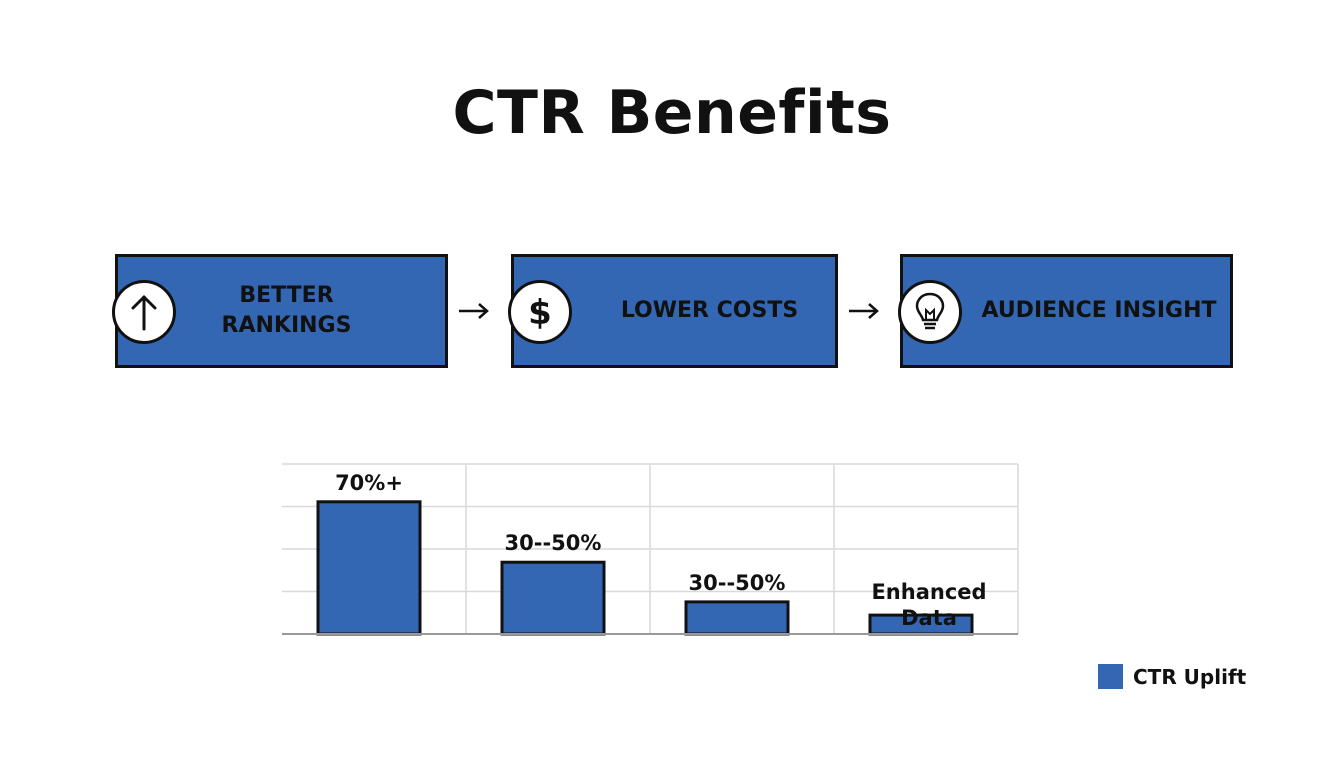 The height and width of the screenshot is (768, 1344). I want to click on chart-legend: CTR Uplift, so click(1172, 676).